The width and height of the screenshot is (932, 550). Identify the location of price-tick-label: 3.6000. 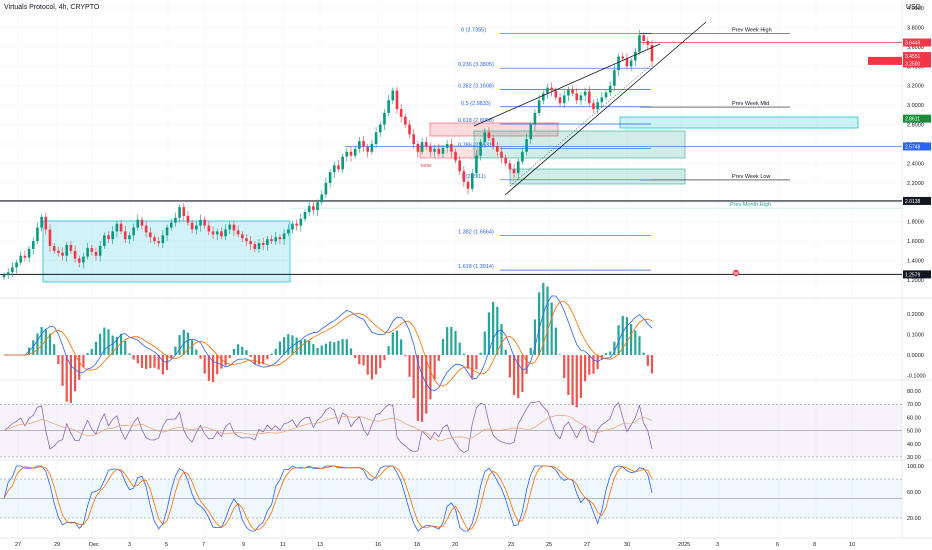
(915, 48).